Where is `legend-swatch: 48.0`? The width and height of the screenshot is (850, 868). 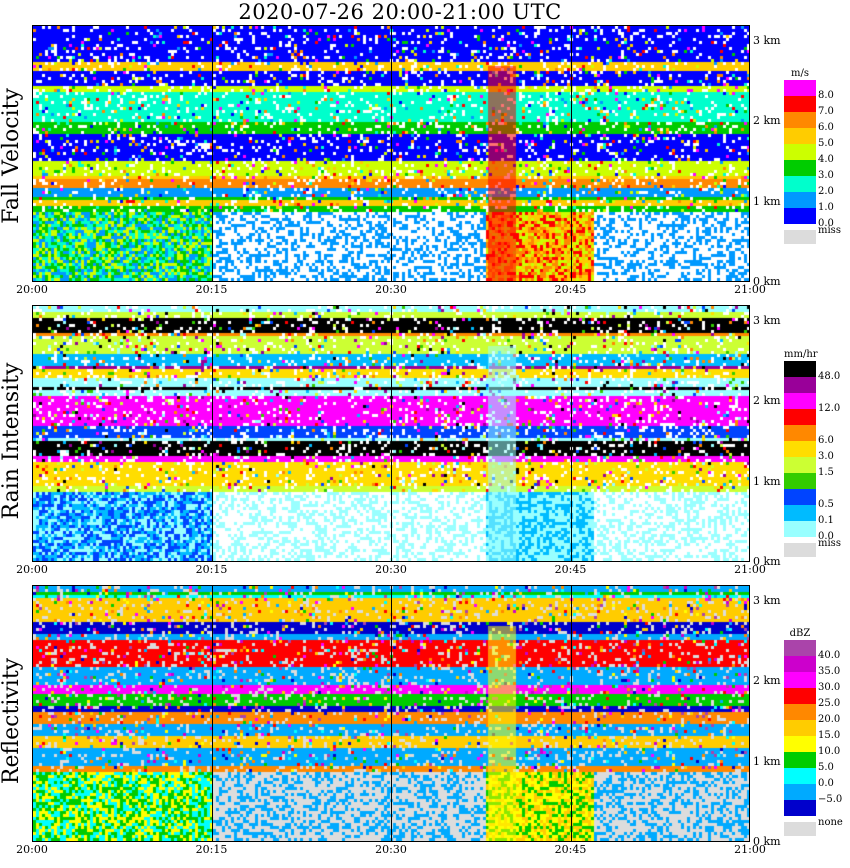
legend-swatch: 48.0 is located at coordinates (814, 371).